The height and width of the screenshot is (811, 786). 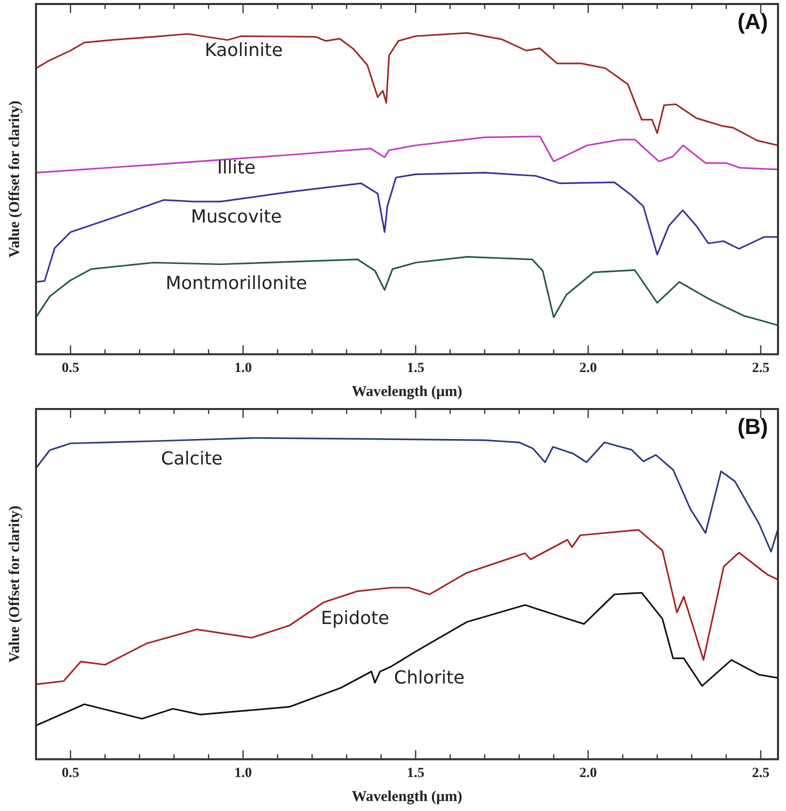 I want to click on series-label: Chlorite, so click(x=429, y=677).